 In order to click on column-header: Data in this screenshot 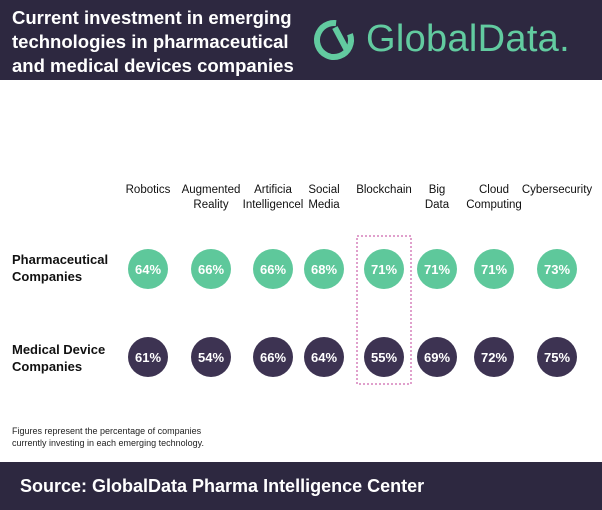, I will do `click(437, 205)`.